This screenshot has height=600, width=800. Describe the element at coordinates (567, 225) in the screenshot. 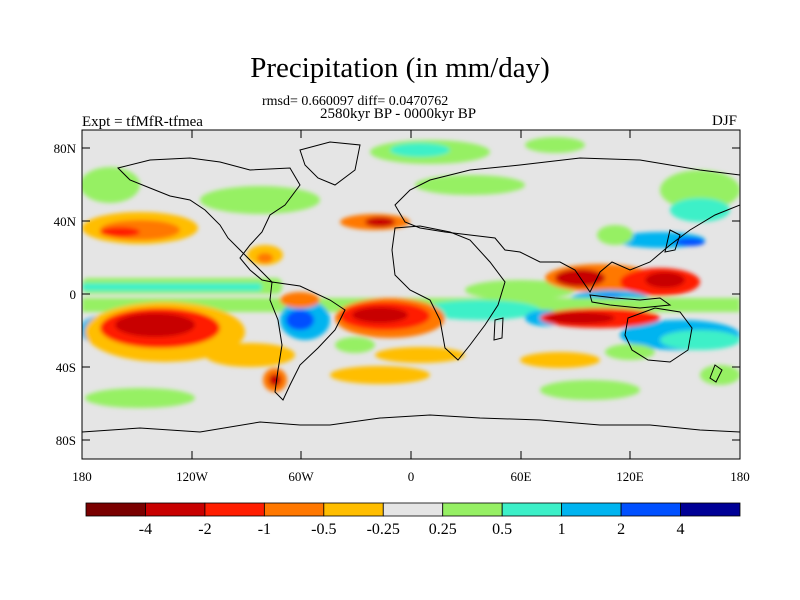

I see `coastline-europe-asia` at that location.